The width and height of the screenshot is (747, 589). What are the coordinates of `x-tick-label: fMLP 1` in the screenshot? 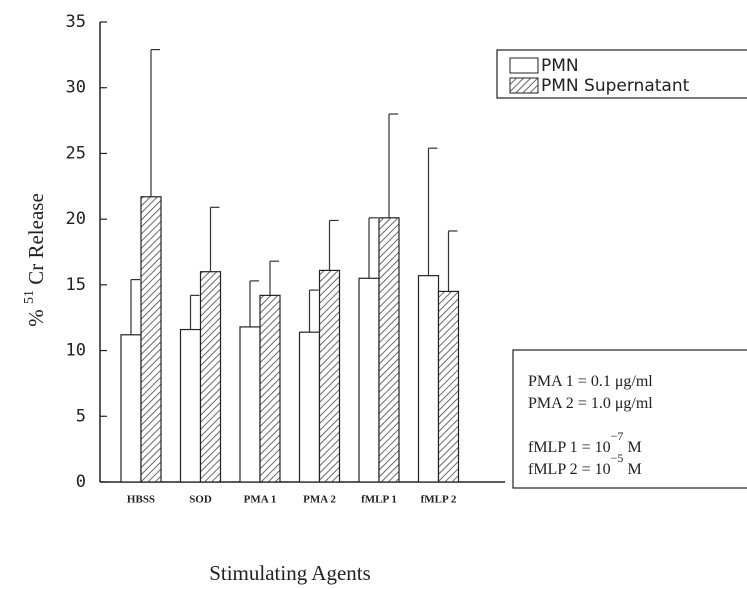 It's located at (379, 500).